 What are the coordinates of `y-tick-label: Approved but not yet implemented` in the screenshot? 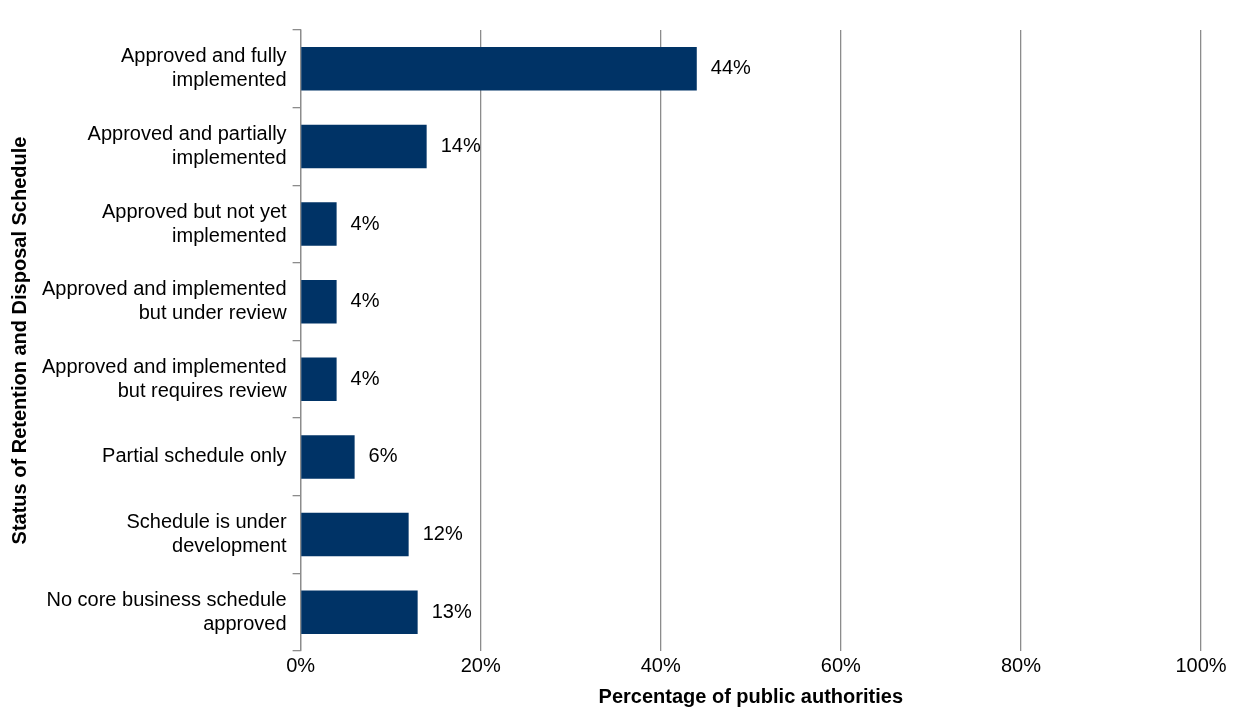 It's located at (195, 222).